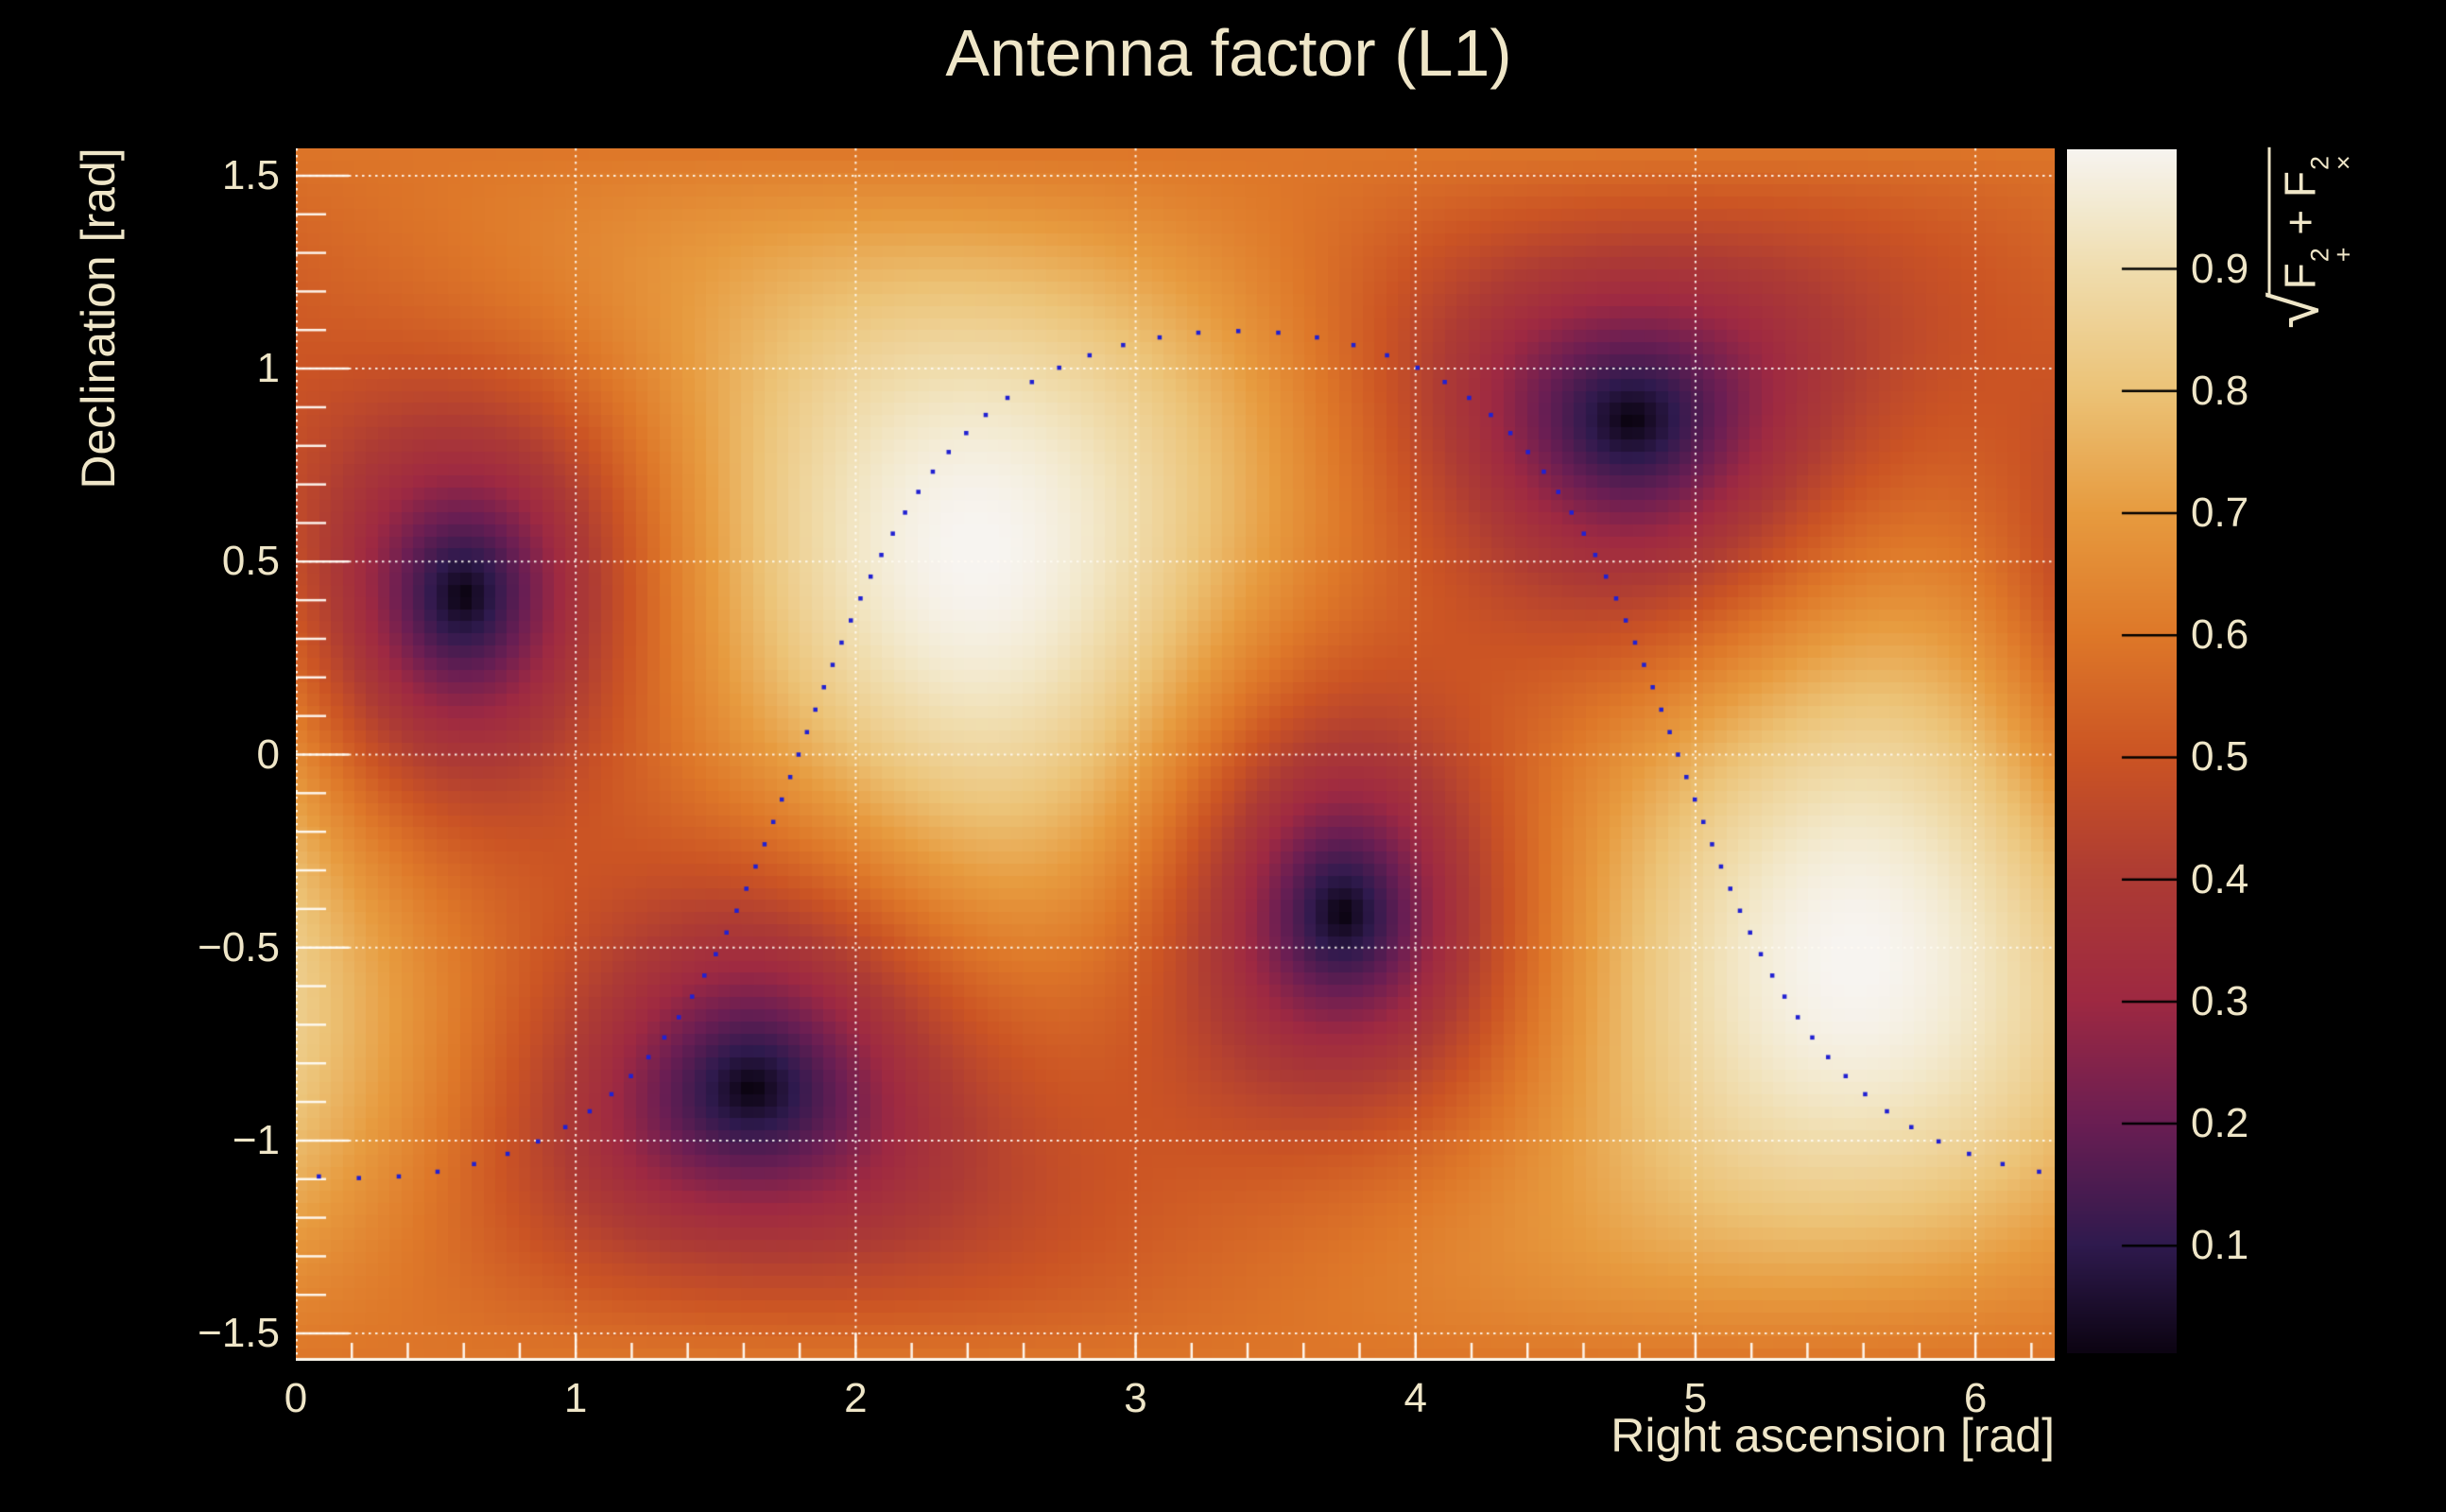 The width and height of the screenshot is (2446, 1512). I want to click on f-plus: F, so click(2300, 276).